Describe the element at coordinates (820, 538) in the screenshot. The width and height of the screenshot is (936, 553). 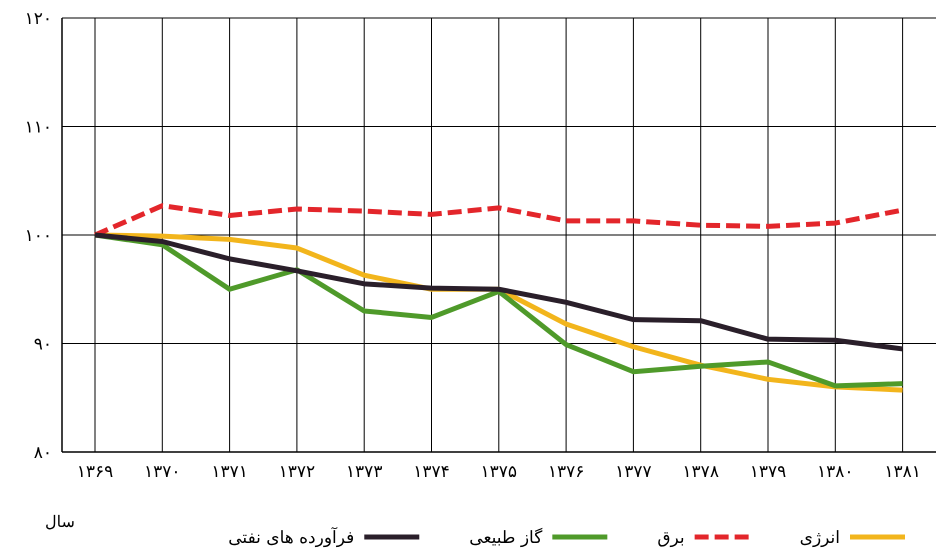
I see `legend-label: انرژی` at that location.